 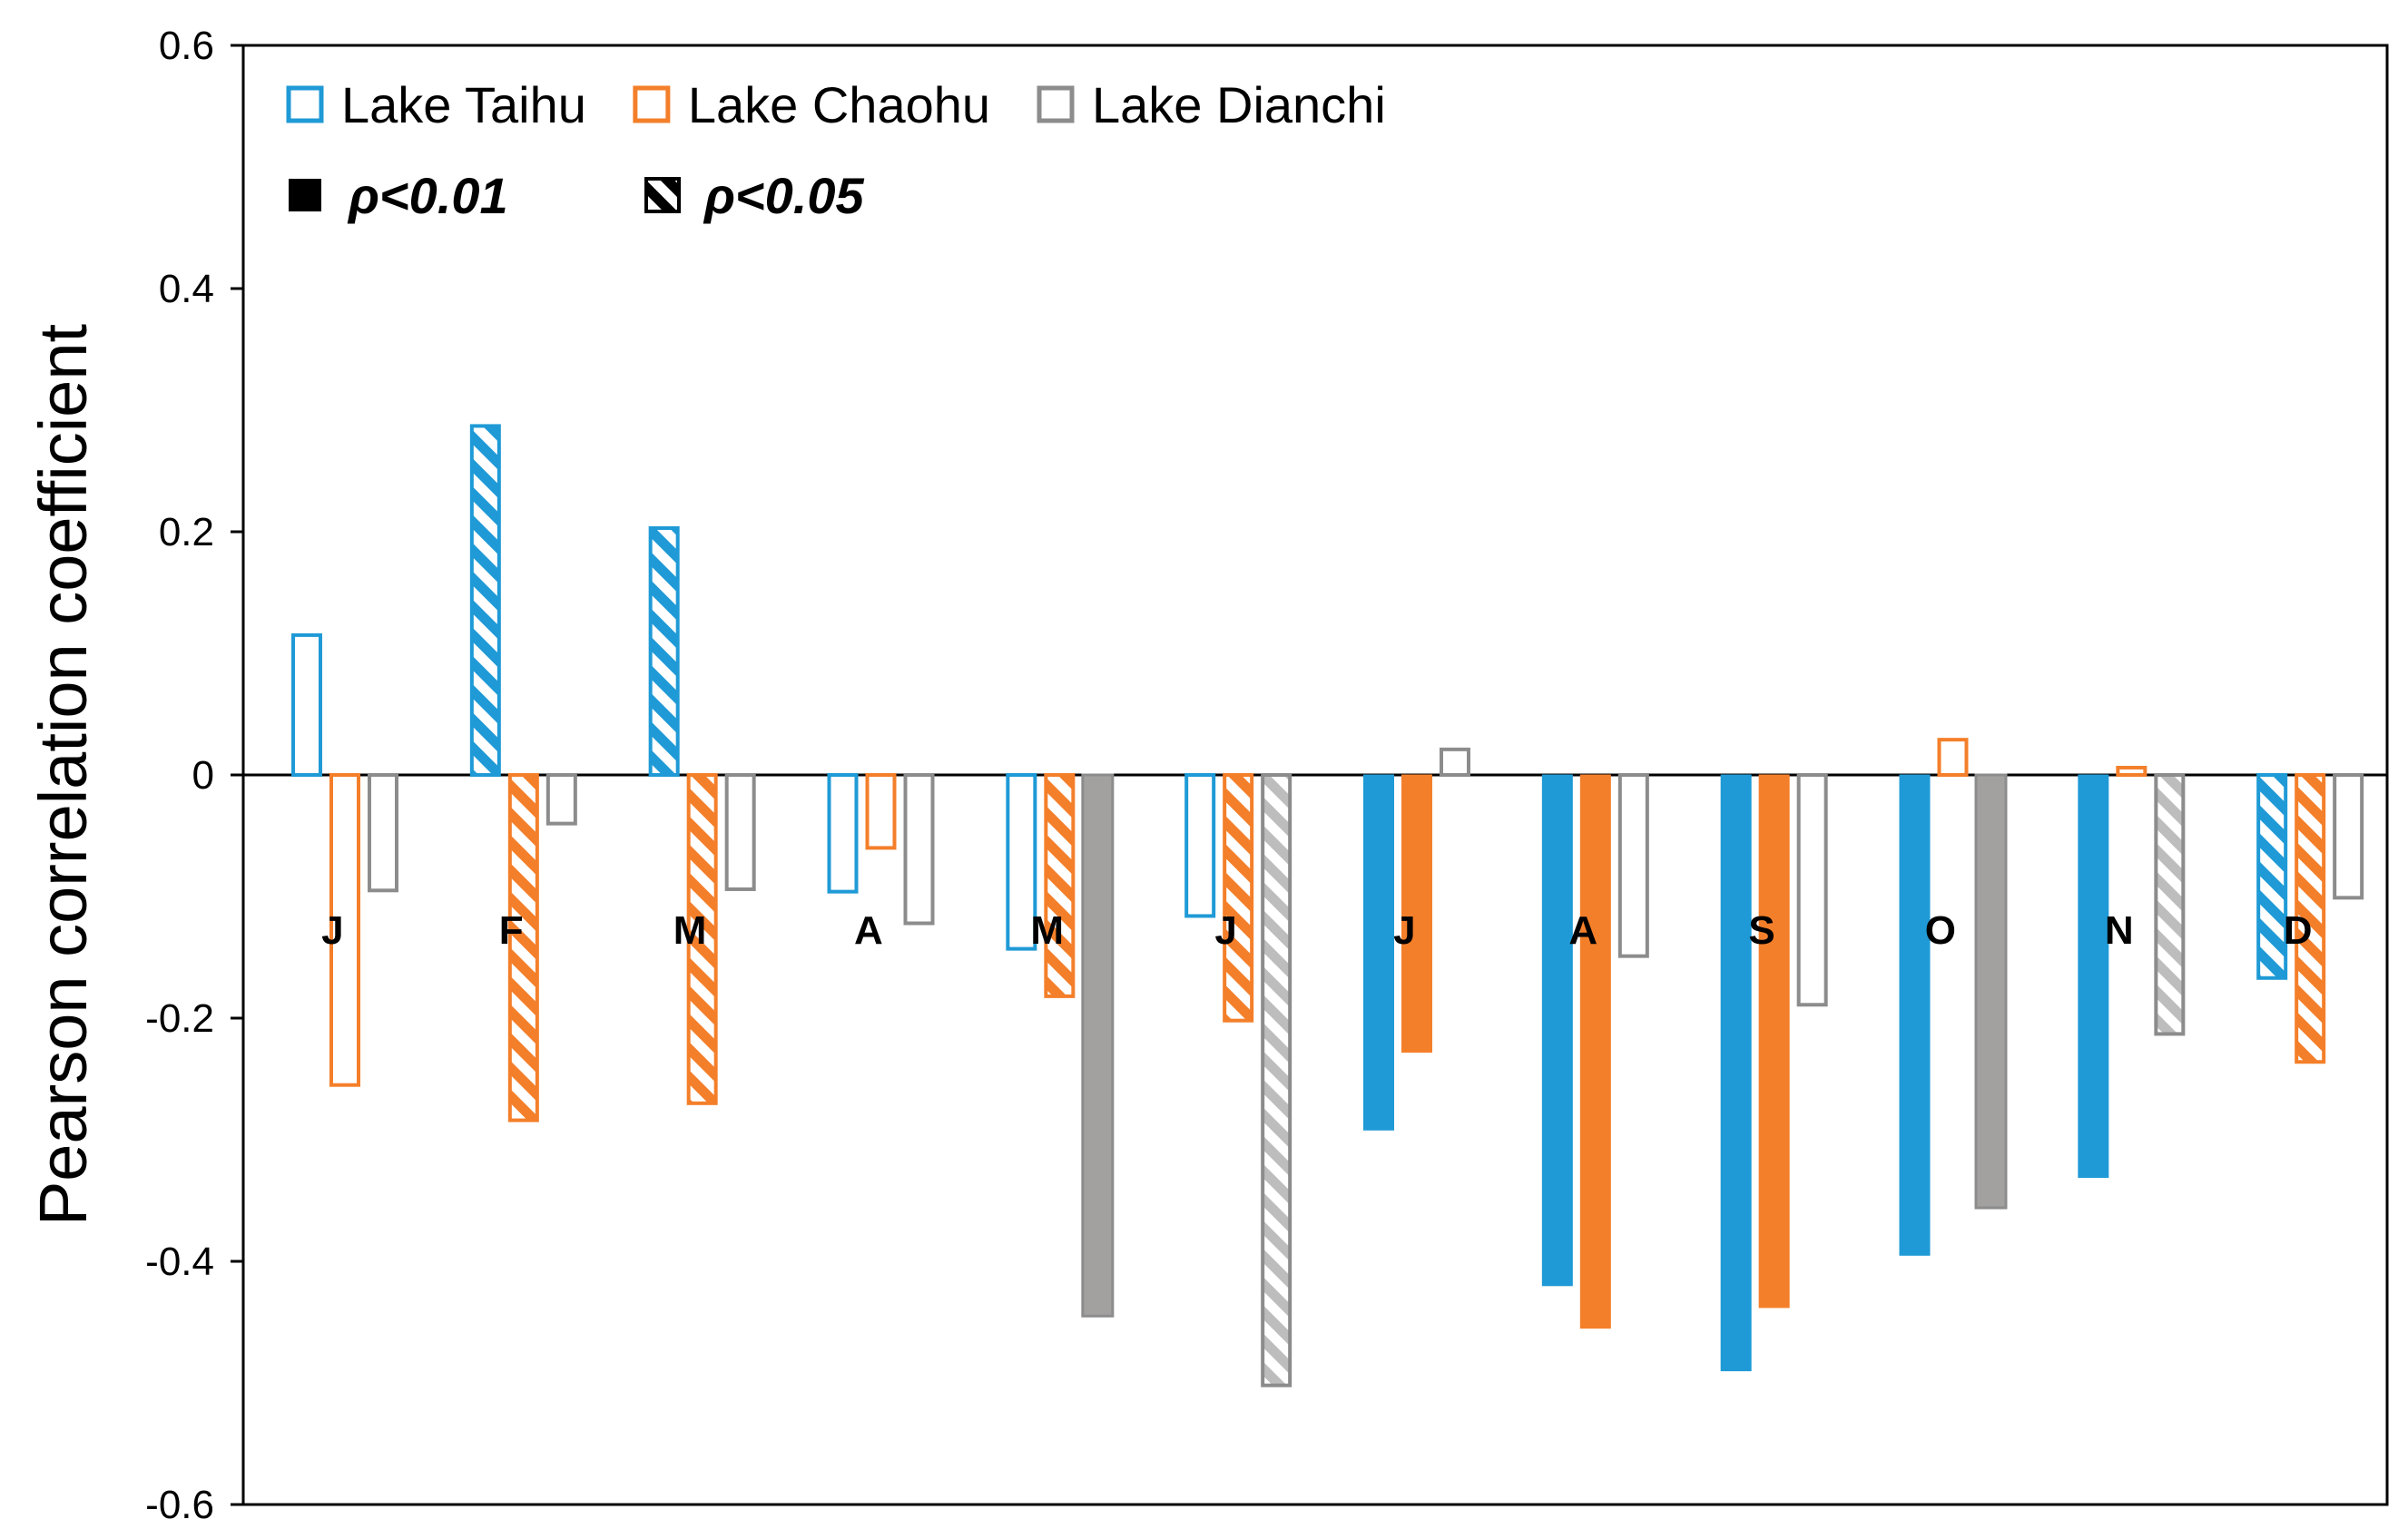 I want to click on y-tick-label: -0.4, so click(x=179, y=1262).